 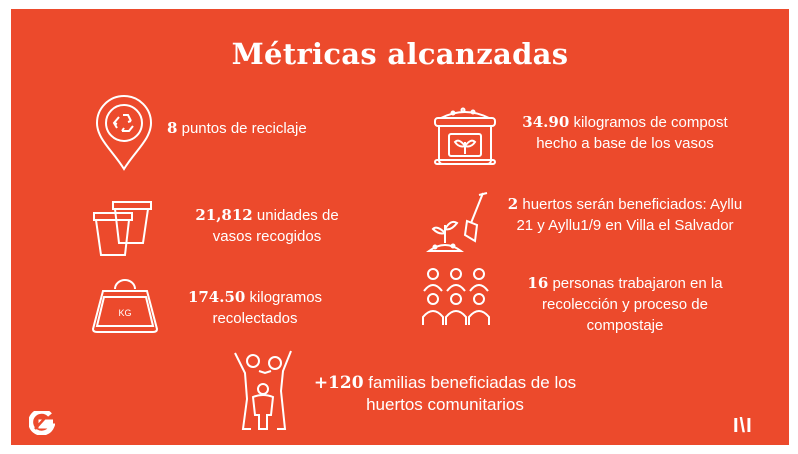 What do you see at coordinates (546, 122) in the screenshot?
I see `metric-number: 34.90` at bounding box center [546, 122].